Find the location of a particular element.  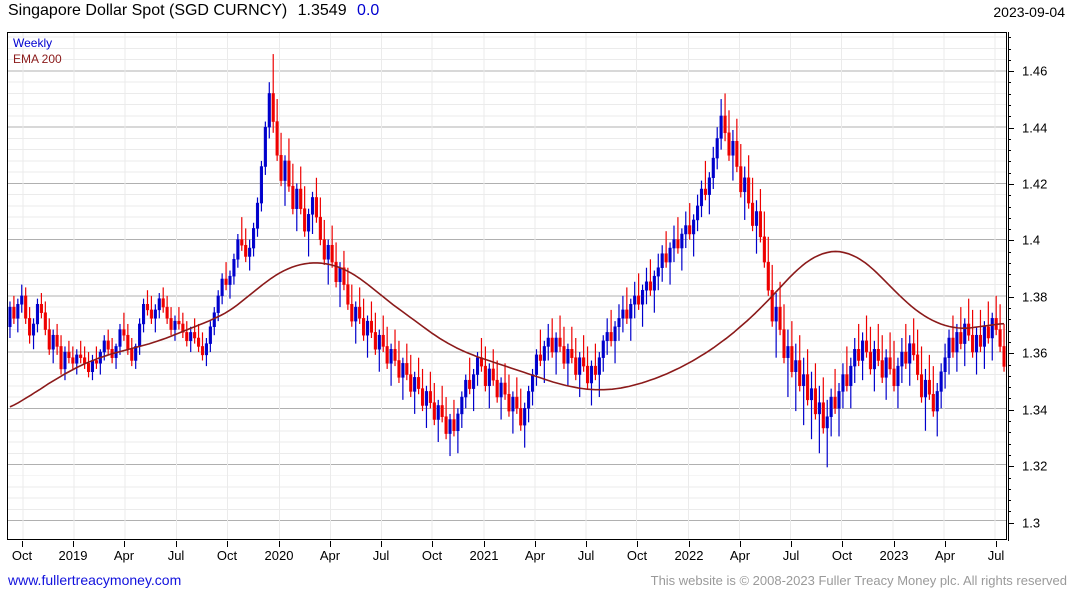

instrument-last-price: 1.3549 is located at coordinates (322, 10).